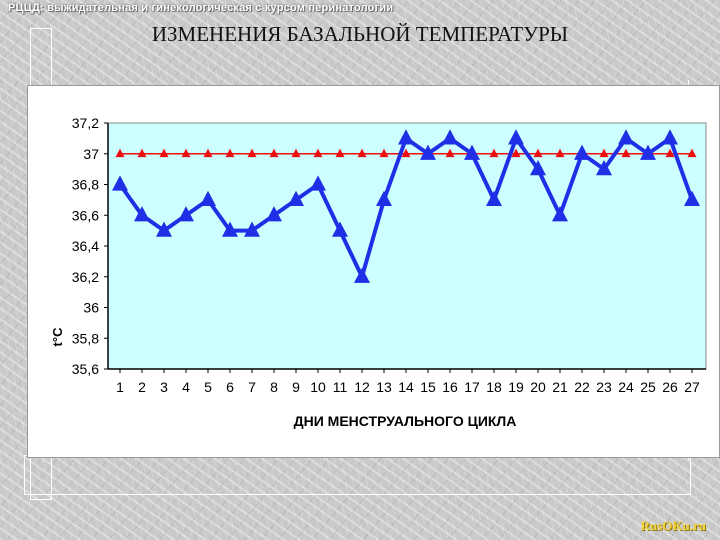  What do you see at coordinates (252, 387) in the screenshot?
I see `x-tick-label: 7` at bounding box center [252, 387].